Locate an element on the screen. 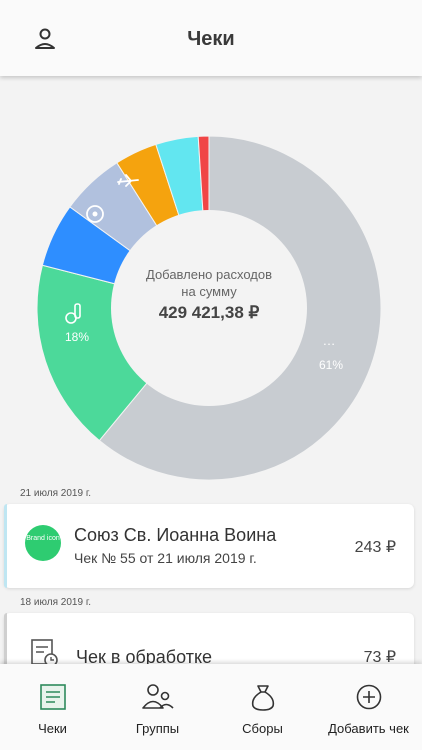  tab-label: Чеки is located at coordinates (52, 728).